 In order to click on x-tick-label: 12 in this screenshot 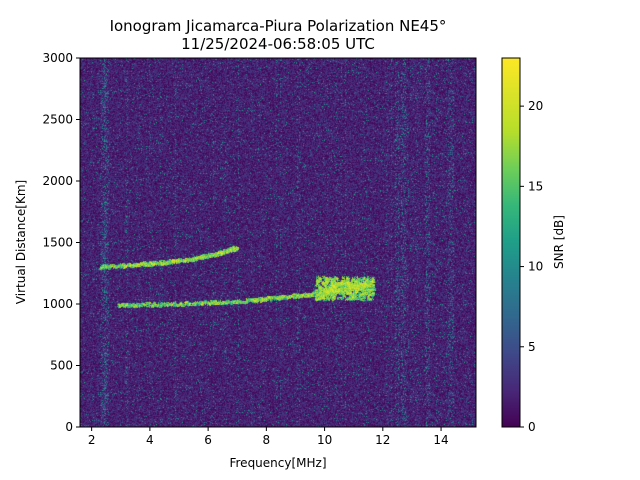, I will do `click(382, 440)`.